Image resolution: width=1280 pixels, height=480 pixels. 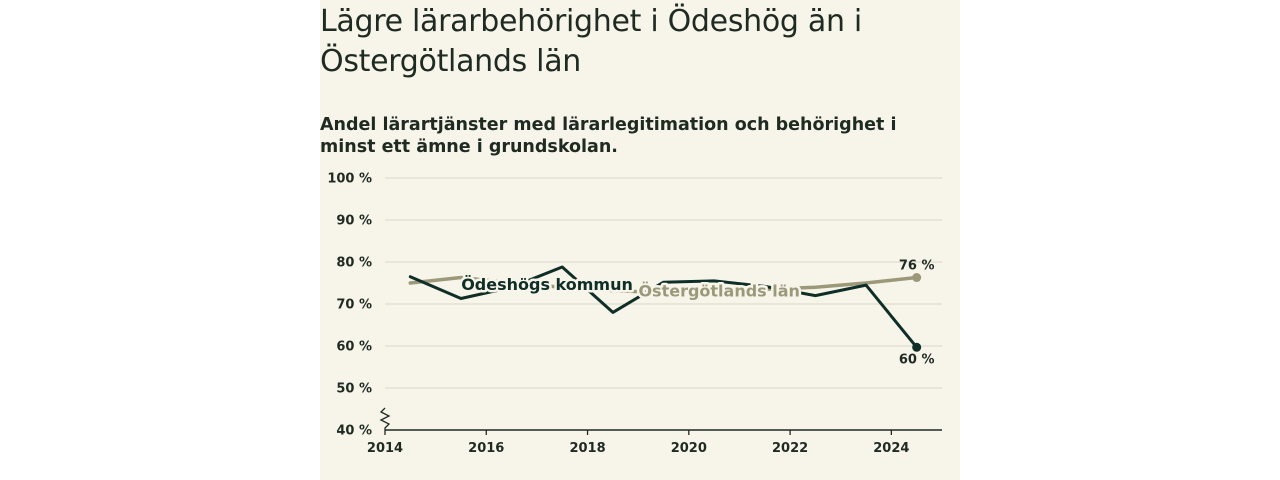 I want to click on x-tick-label: 2022, so click(x=790, y=448).